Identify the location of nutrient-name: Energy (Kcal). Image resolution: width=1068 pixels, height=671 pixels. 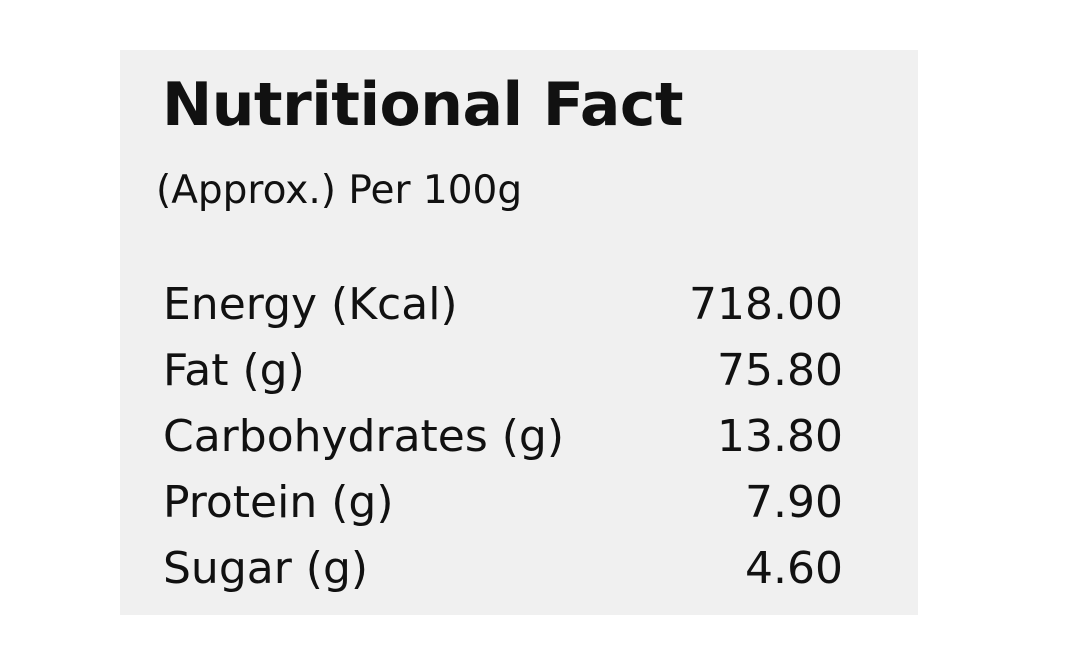
(310, 304).